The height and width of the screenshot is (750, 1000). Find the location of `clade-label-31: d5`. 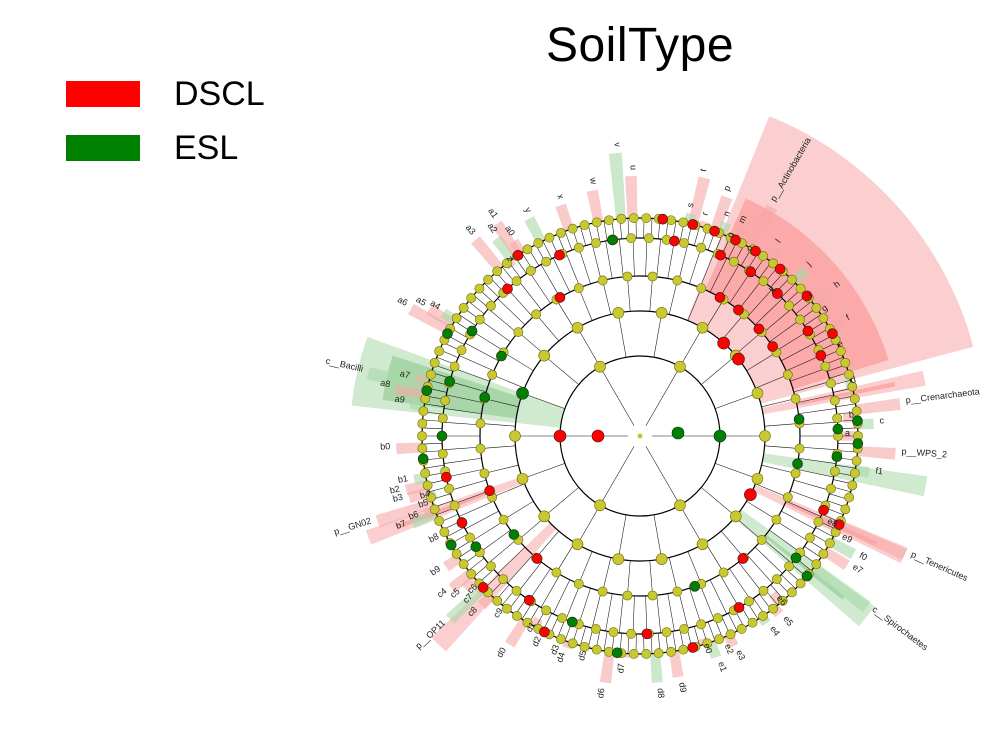

clade-label-31: d5 is located at coordinates (582, 655).